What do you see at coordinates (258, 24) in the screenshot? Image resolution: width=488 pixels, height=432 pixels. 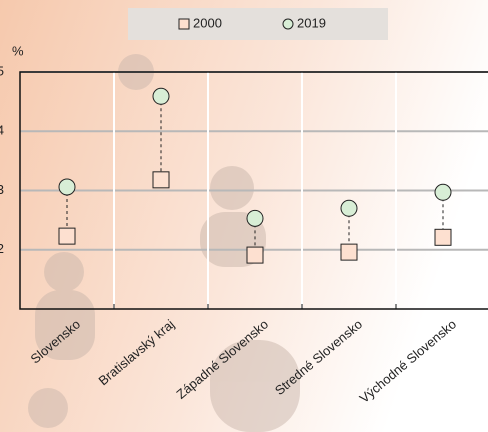 I see `legend-box` at bounding box center [258, 24].